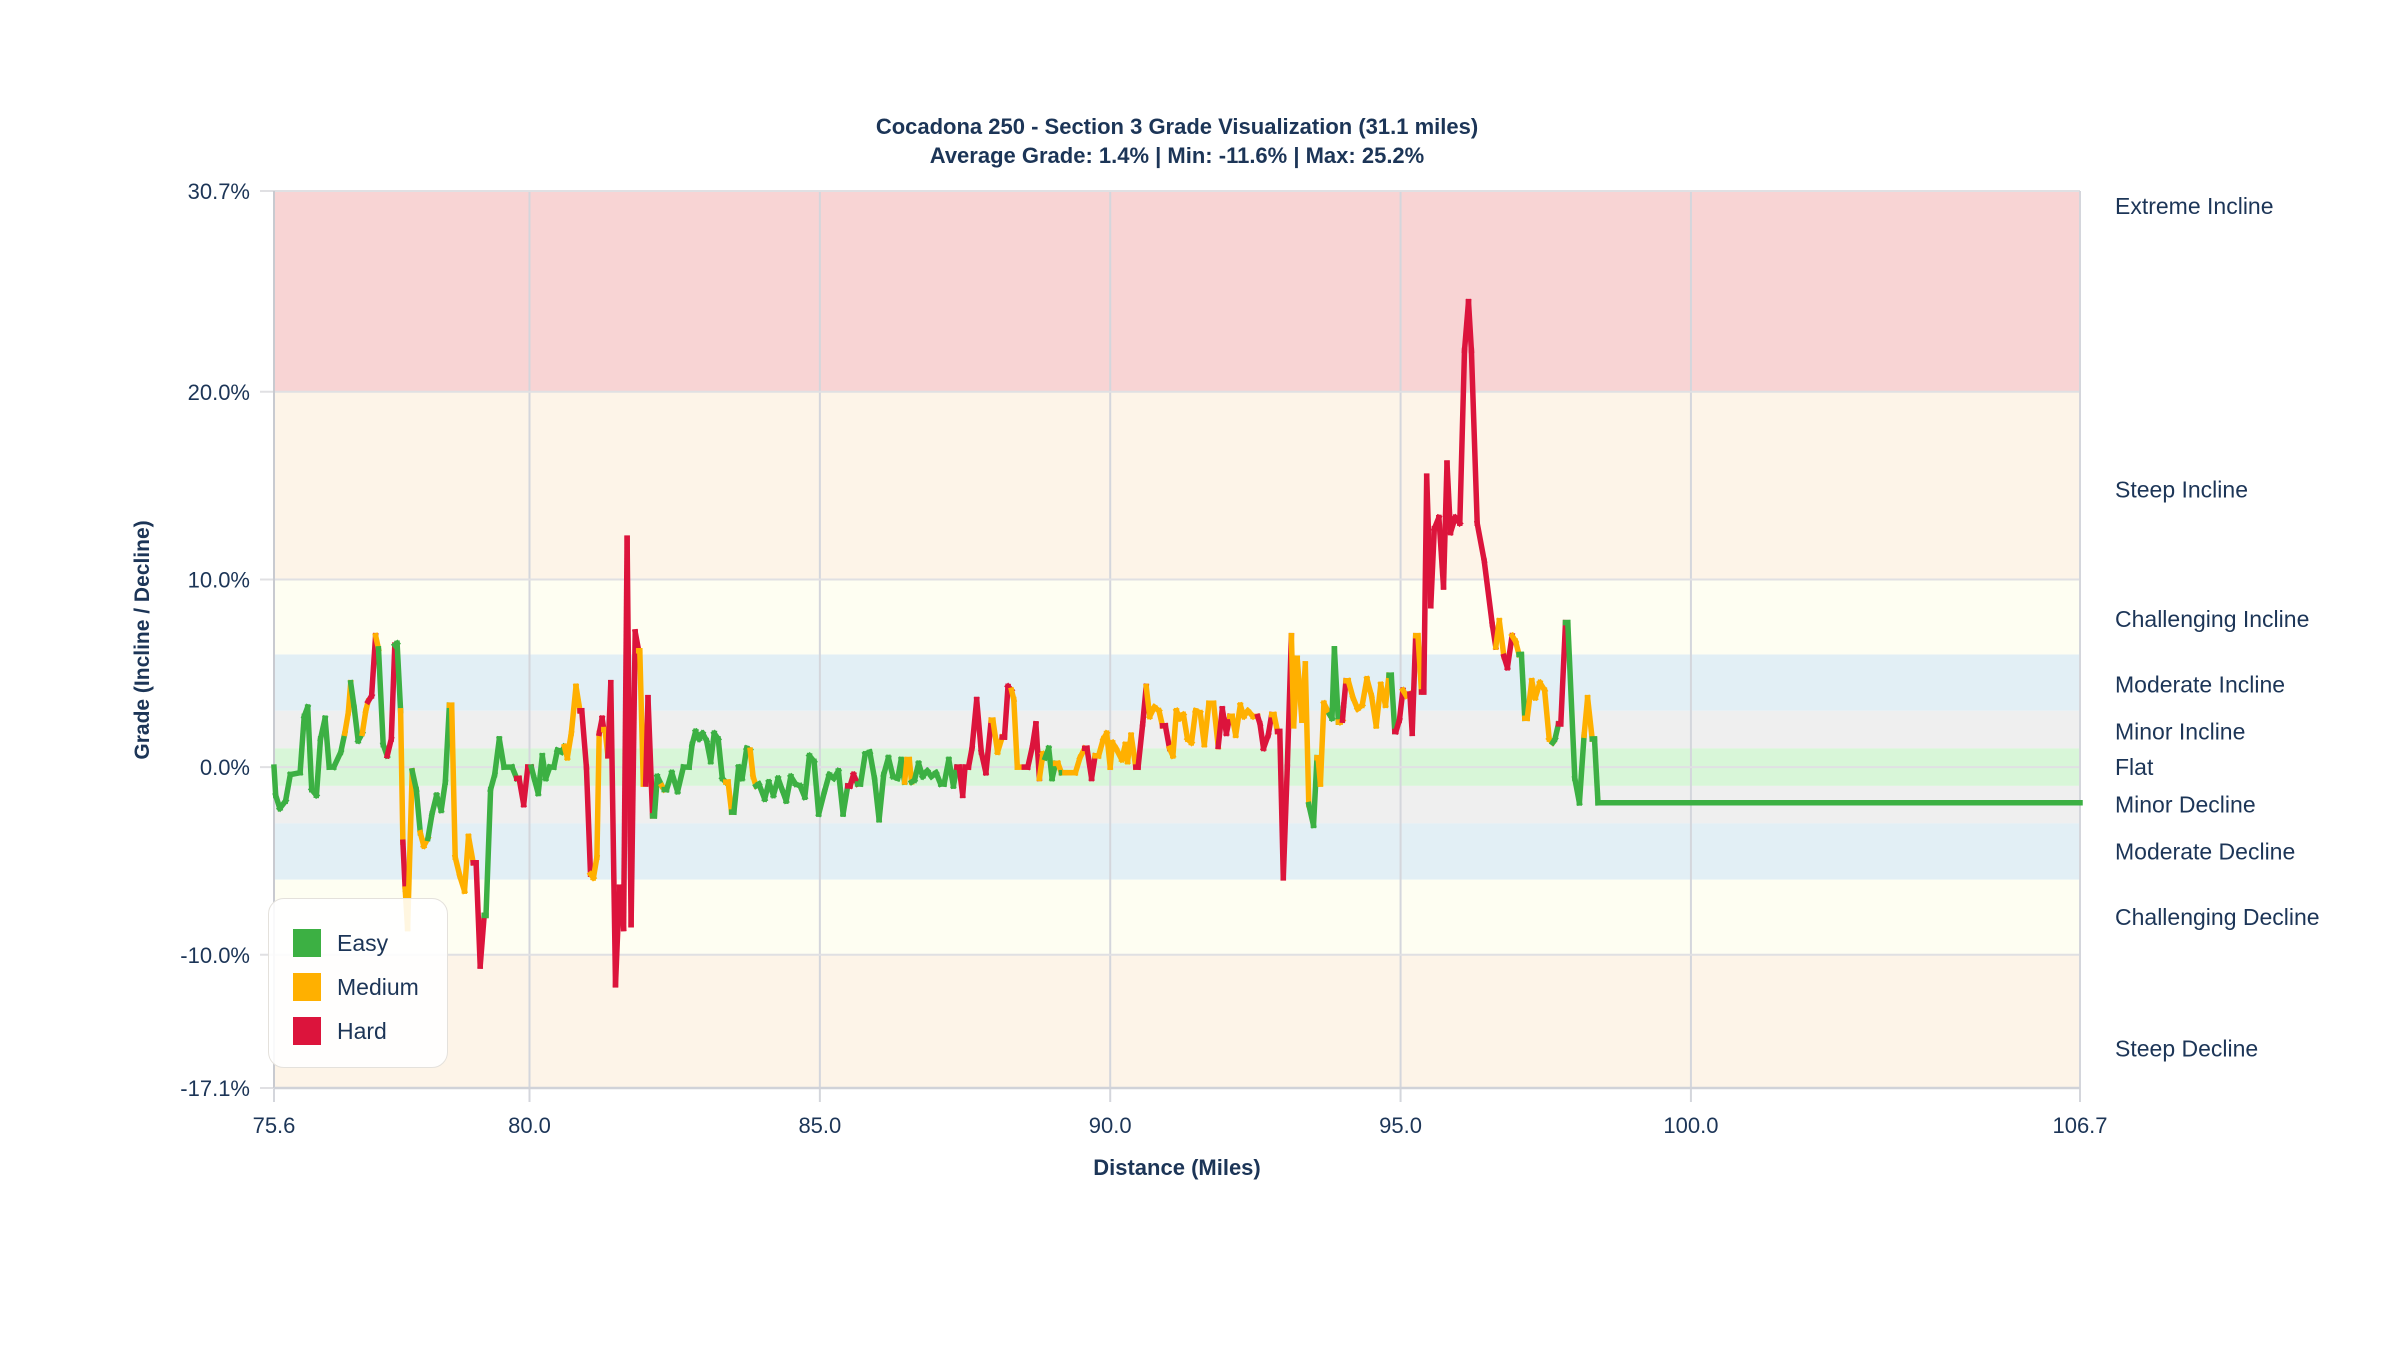  What do you see at coordinates (2205, 852) in the screenshot?
I see `band-label: Moderate Decline` at bounding box center [2205, 852].